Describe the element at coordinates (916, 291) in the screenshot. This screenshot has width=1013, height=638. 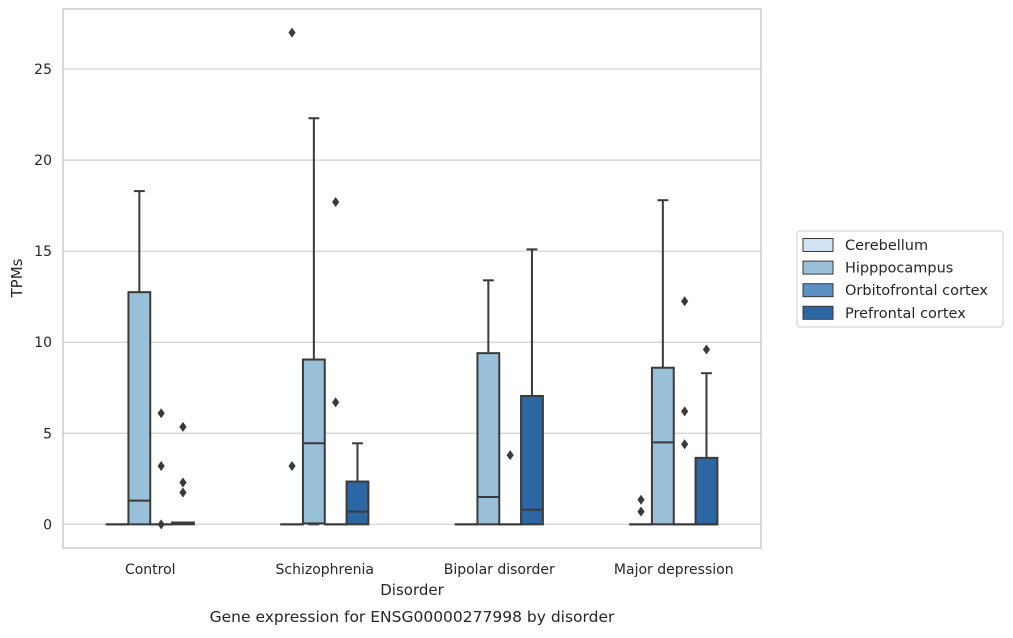
I see `legend-label: Orbitofrontal cortex` at that location.